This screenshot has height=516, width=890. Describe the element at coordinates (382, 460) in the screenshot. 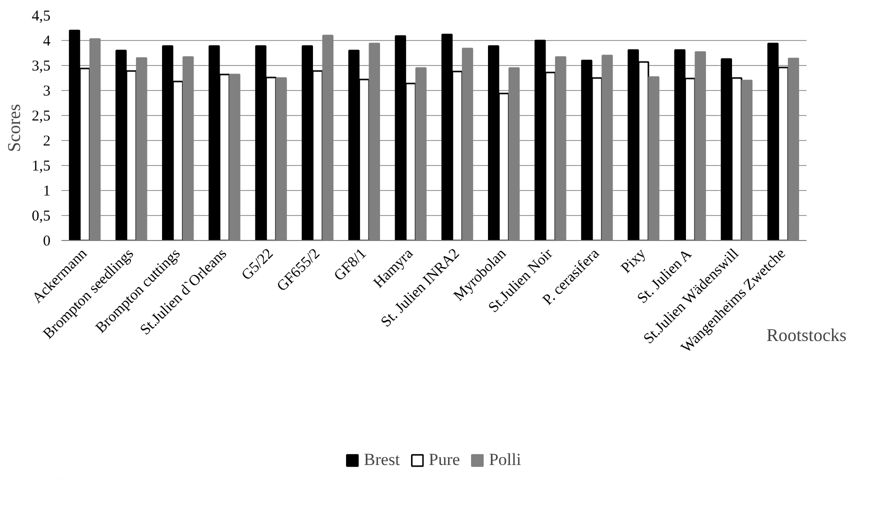

I see `legend-label: Brest` at that location.